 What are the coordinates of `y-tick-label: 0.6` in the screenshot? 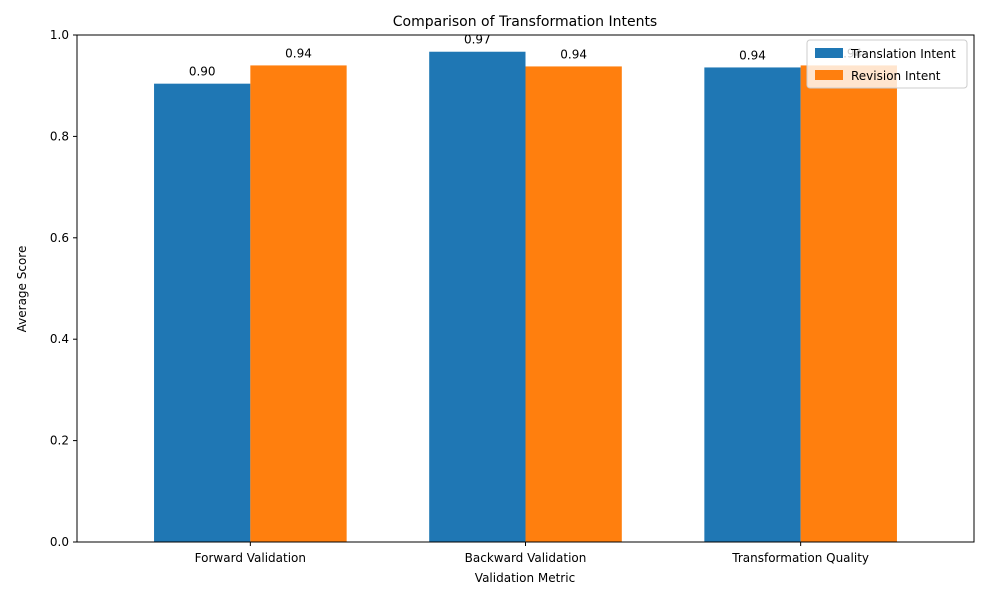 It's located at (59, 238).